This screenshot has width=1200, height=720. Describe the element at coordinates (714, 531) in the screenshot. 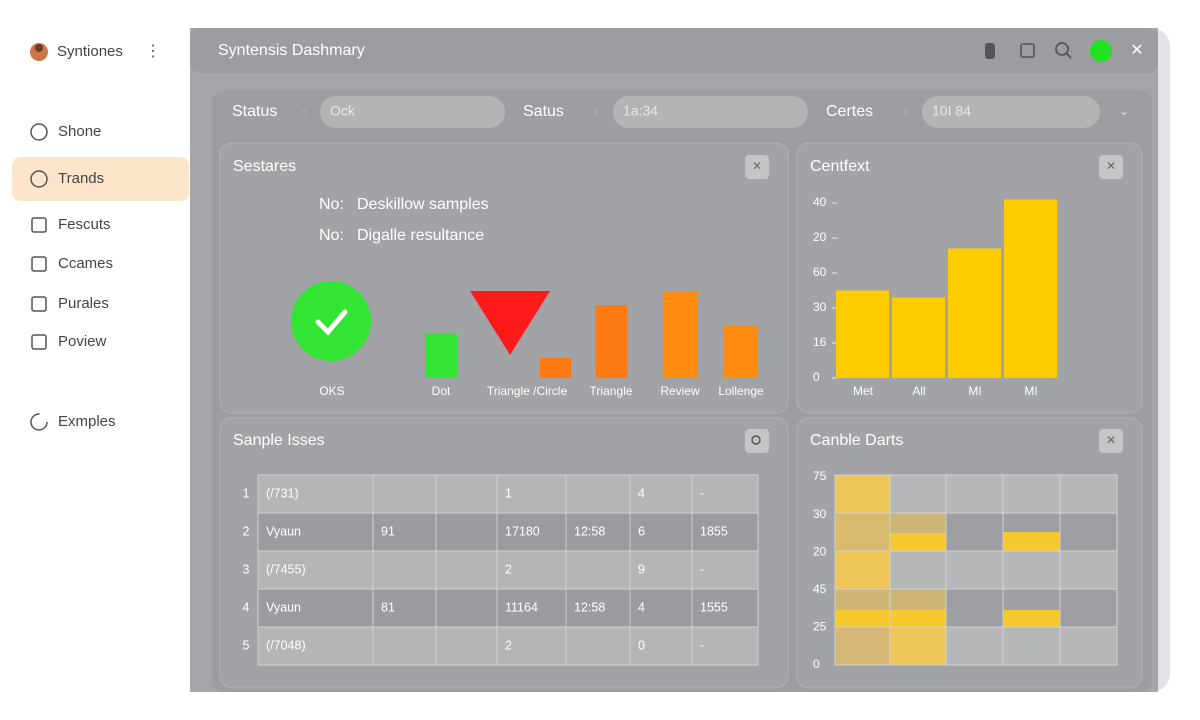

I see `table-cell: 1855` at that location.